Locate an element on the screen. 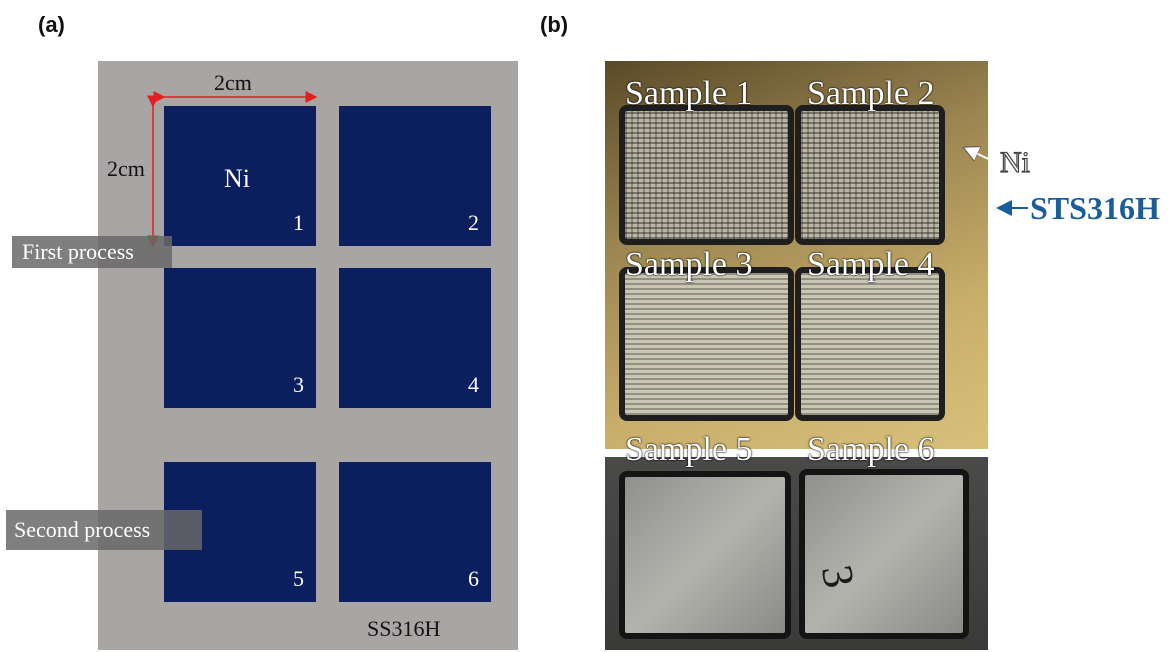  ni-annotation: Ni is located at coordinates (1014, 162).